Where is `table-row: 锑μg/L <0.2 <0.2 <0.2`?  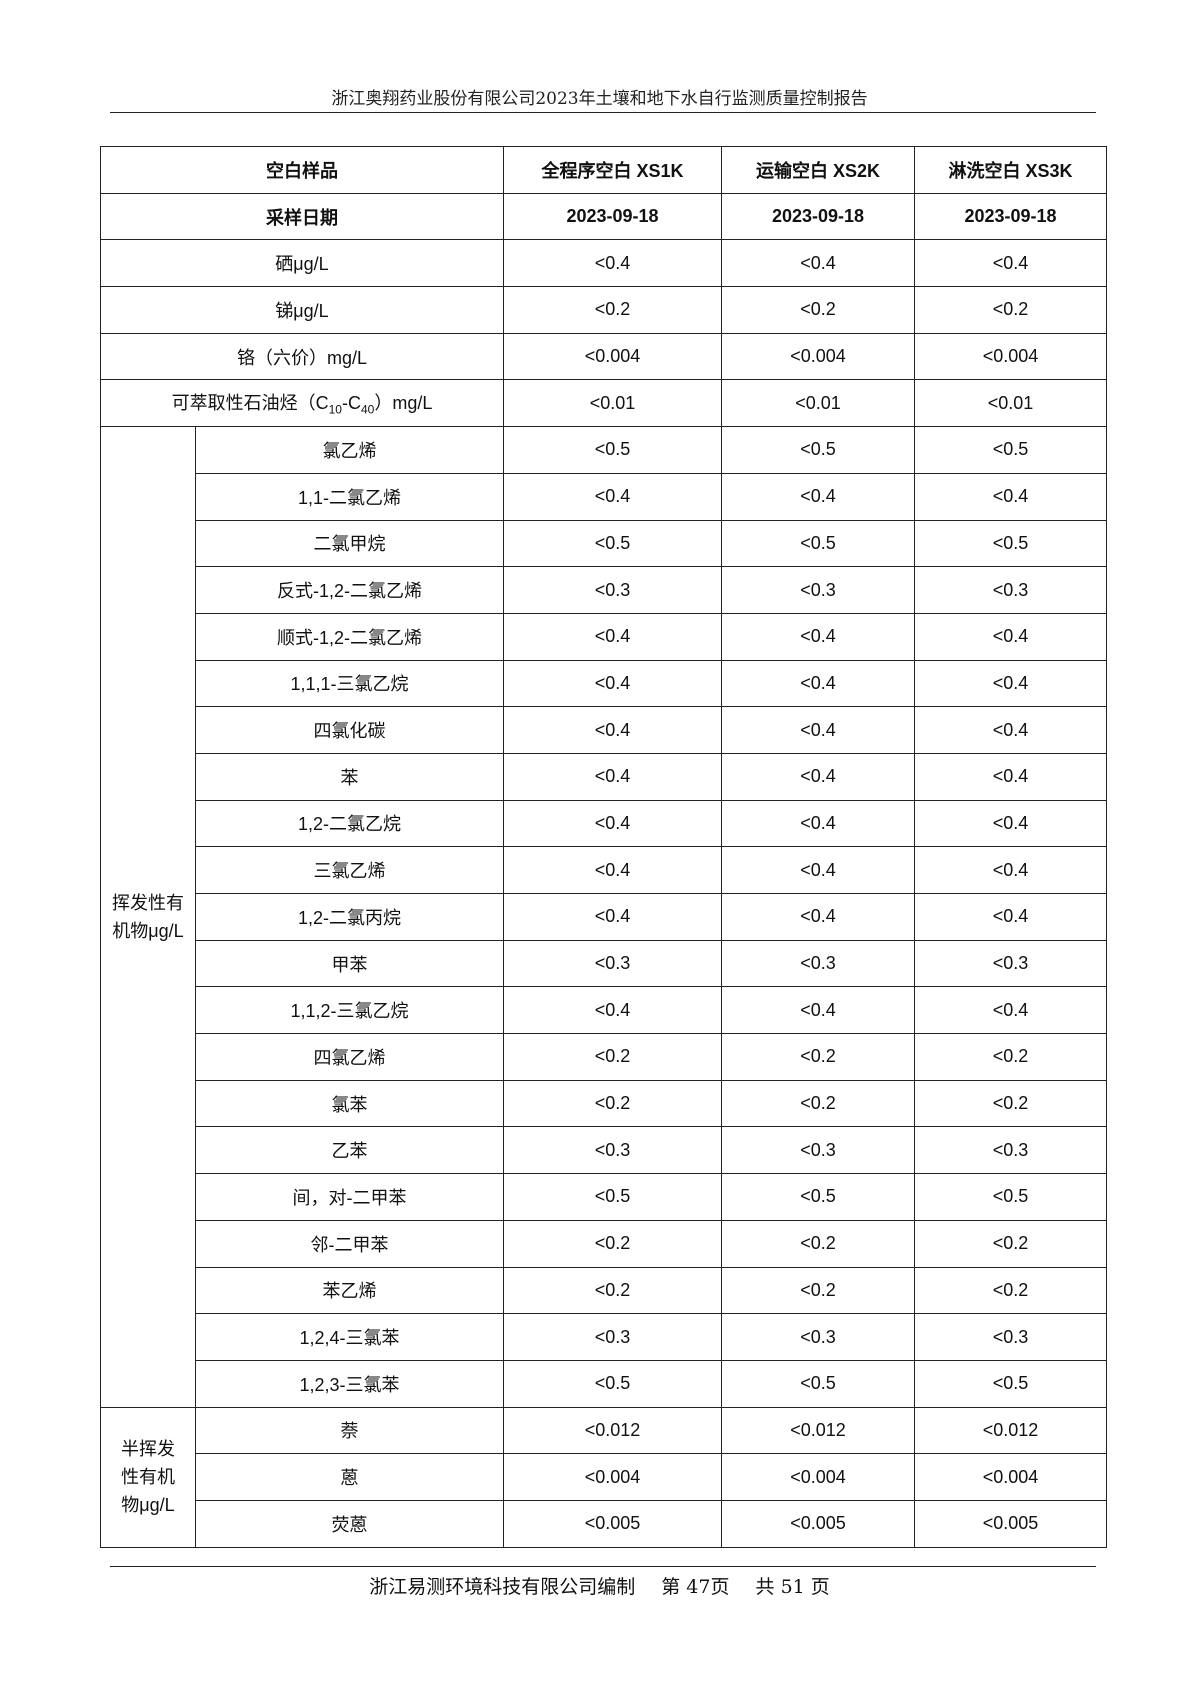 table-row: 锑μg/L <0.2 <0.2 <0.2 is located at coordinates (603, 310).